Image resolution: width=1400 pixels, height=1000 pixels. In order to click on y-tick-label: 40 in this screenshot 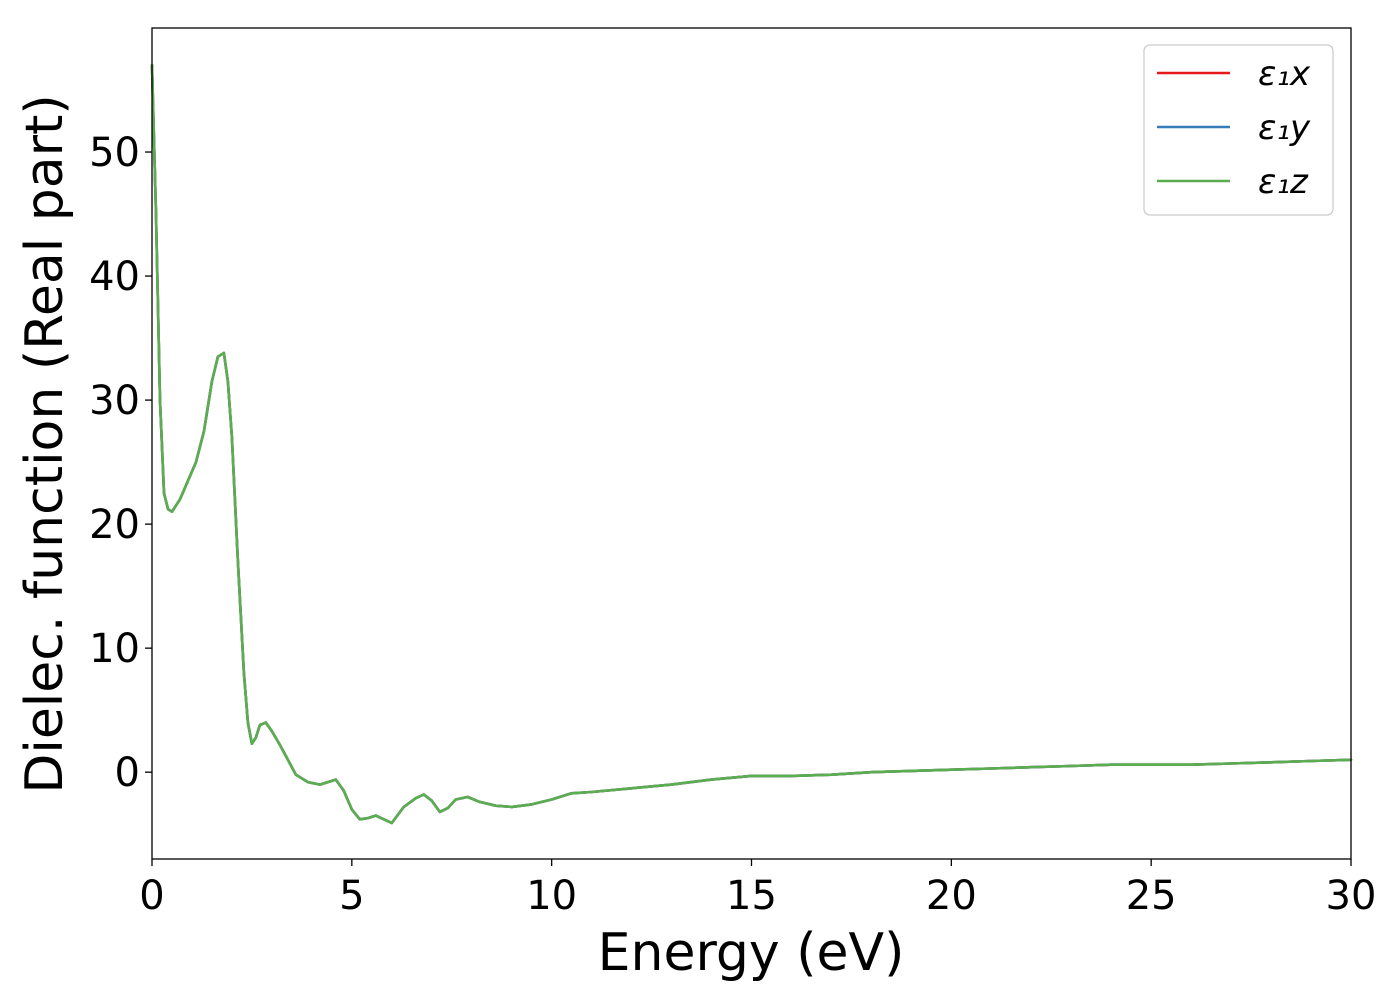, I will do `click(114, 277)`.